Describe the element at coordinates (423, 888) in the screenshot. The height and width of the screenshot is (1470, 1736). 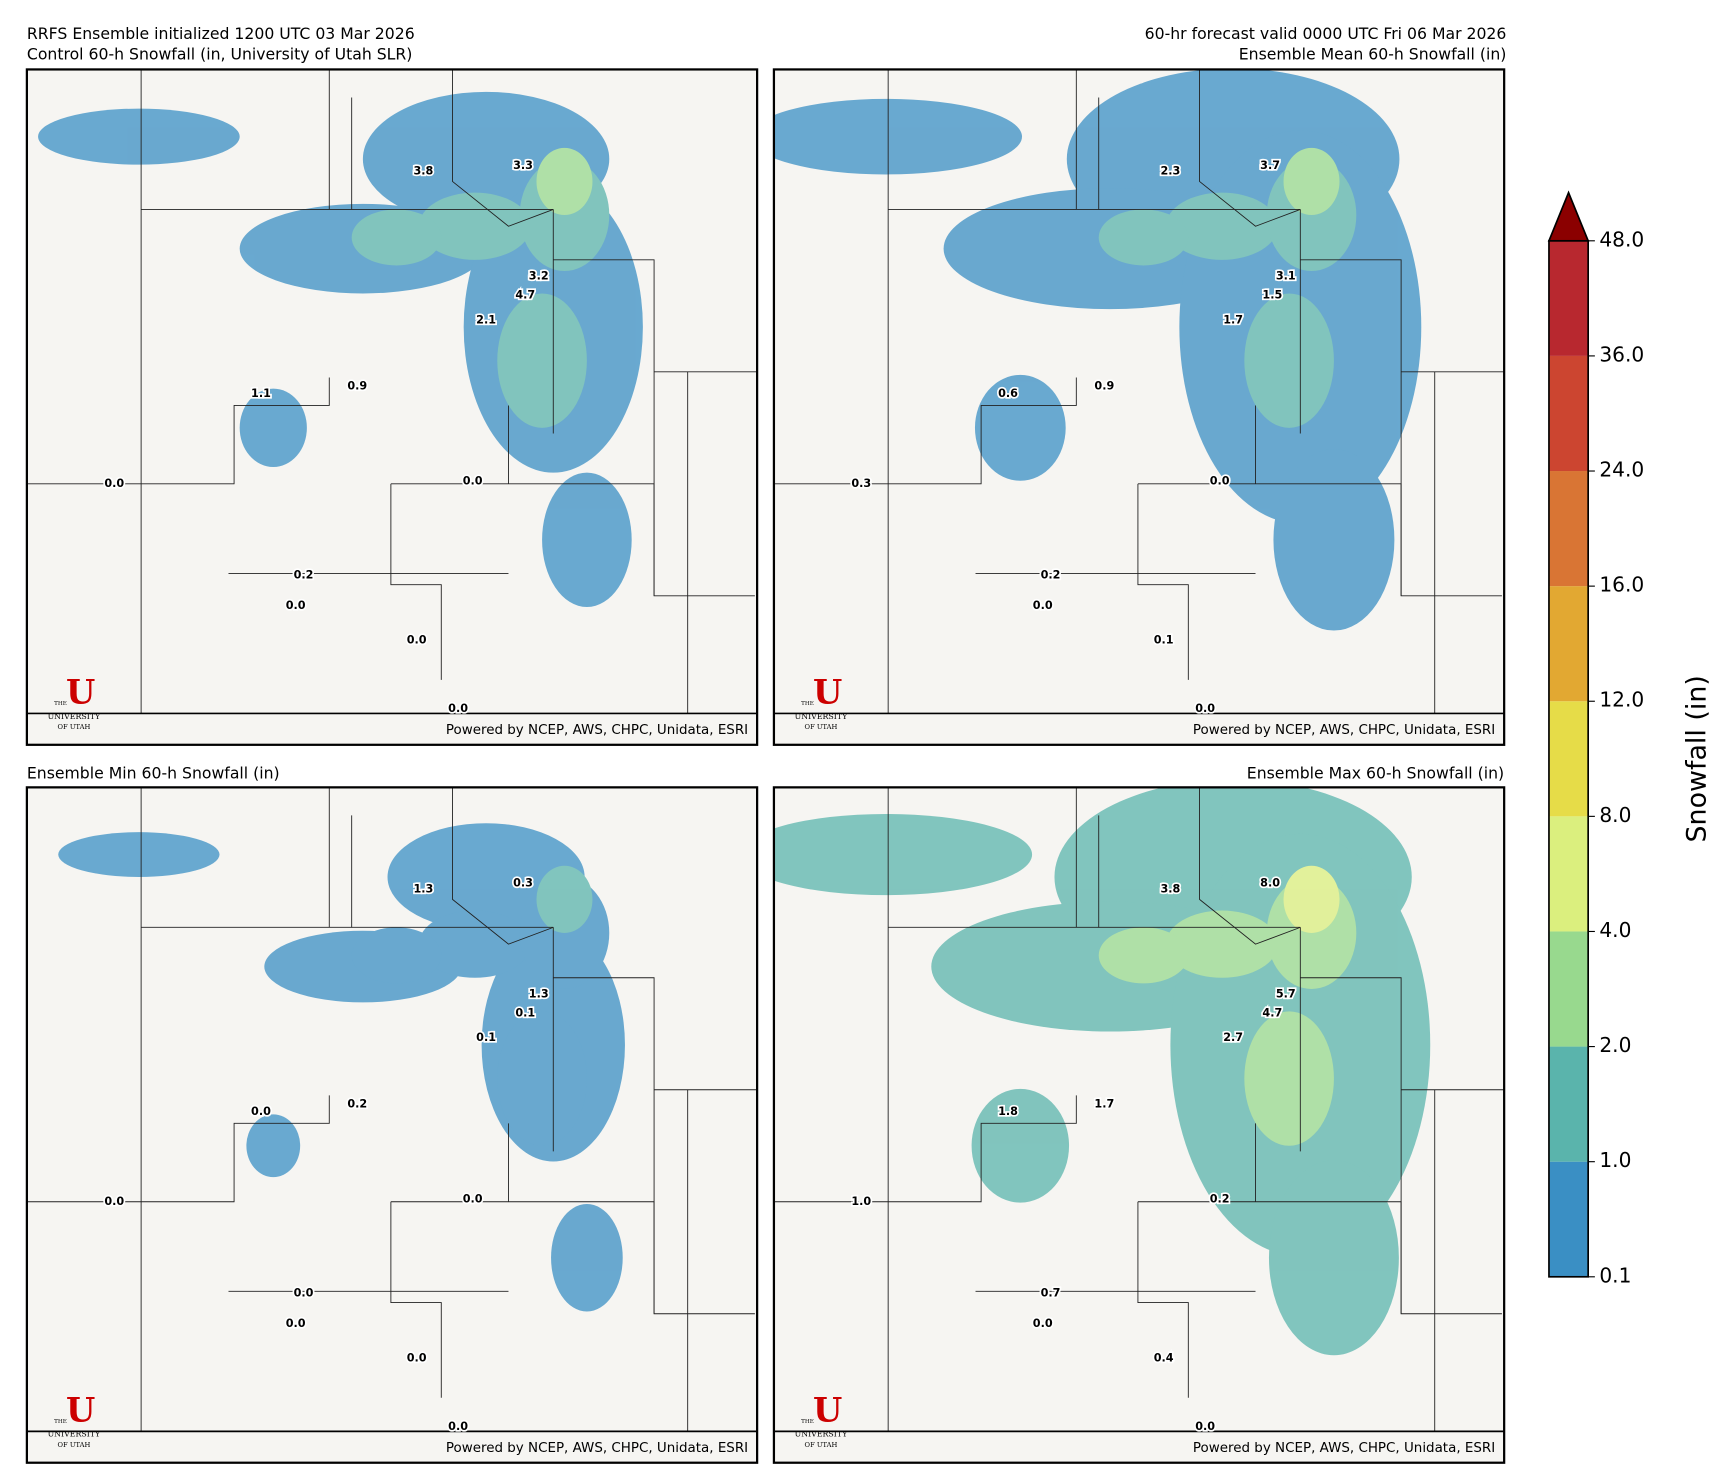
I see `point-label: 1.3` at that location.